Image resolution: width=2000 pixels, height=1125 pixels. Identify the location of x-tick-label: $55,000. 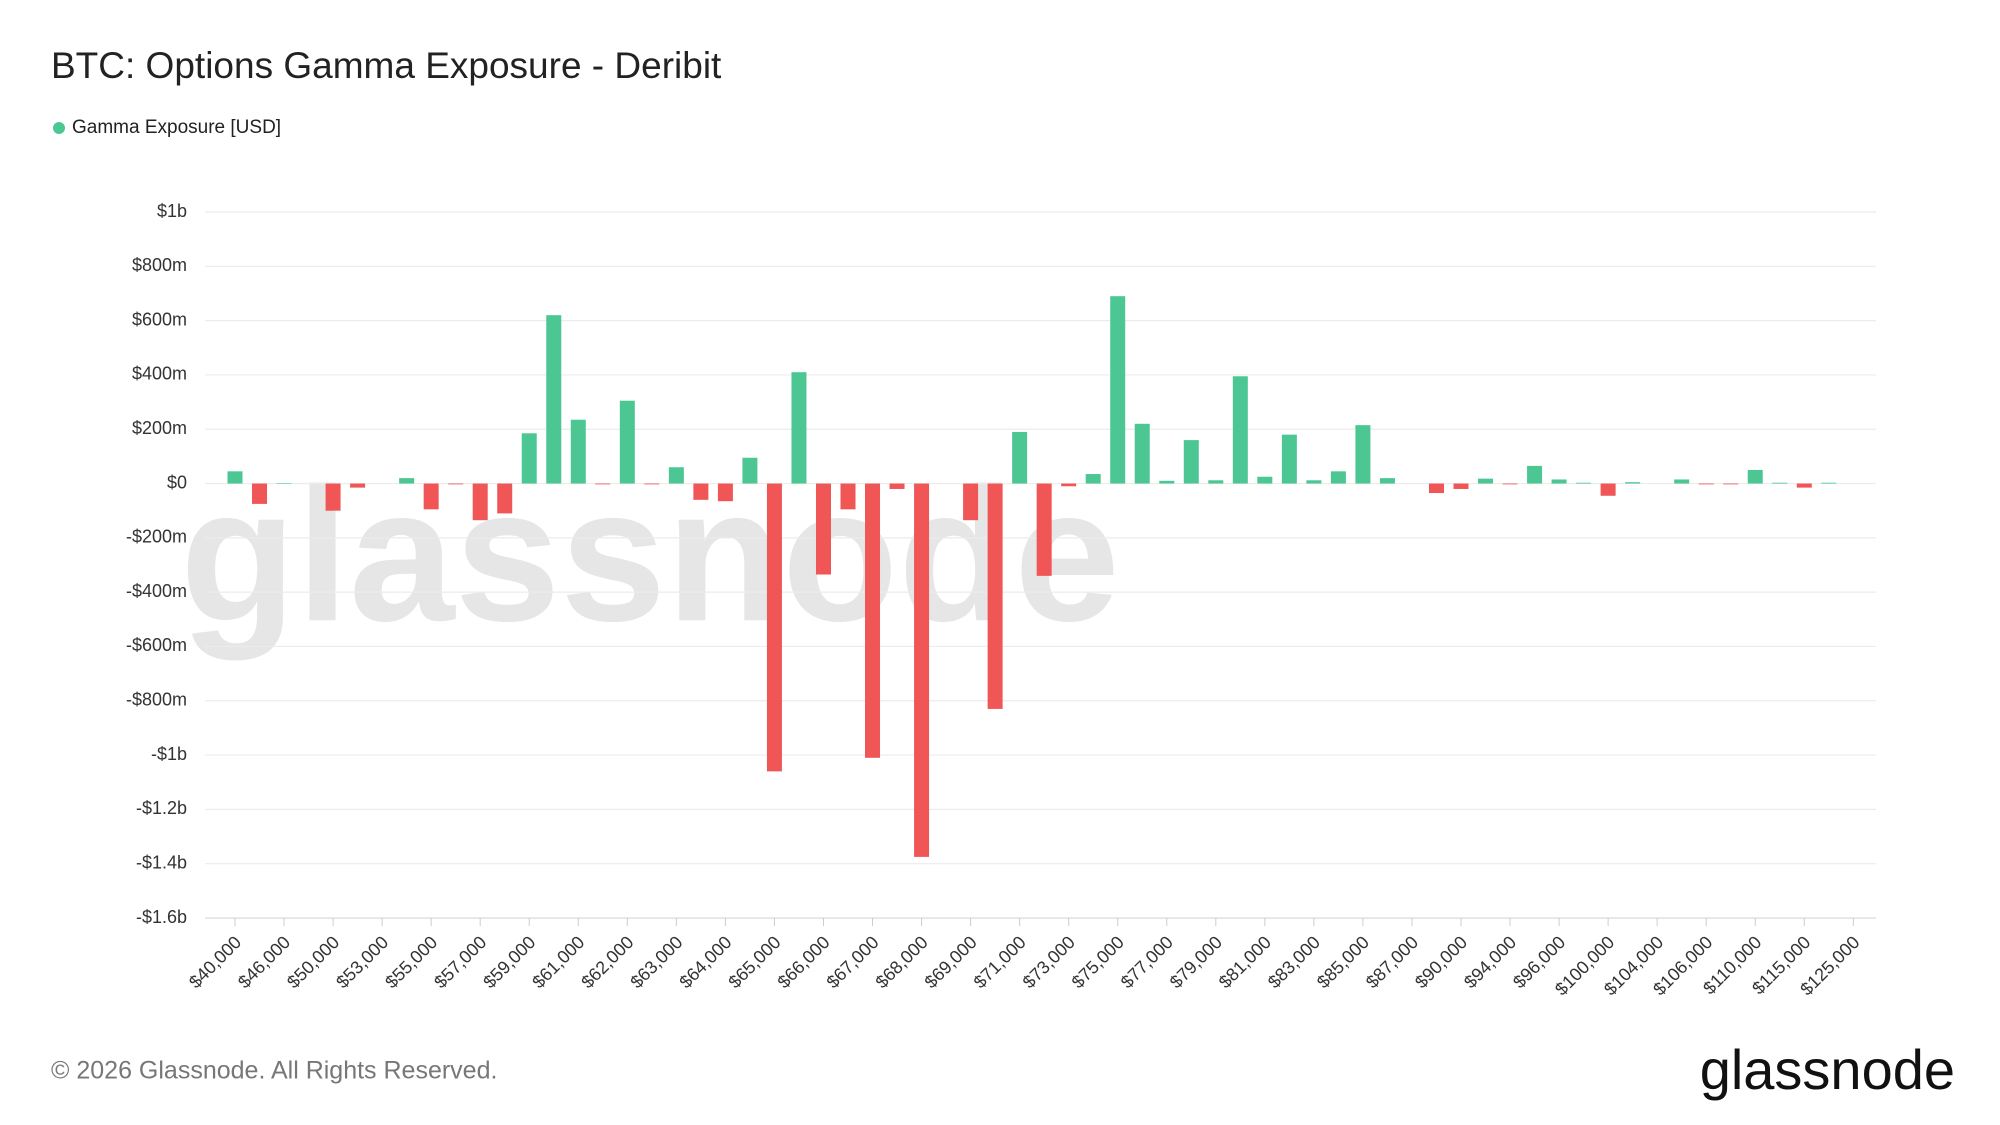
(411, 962).